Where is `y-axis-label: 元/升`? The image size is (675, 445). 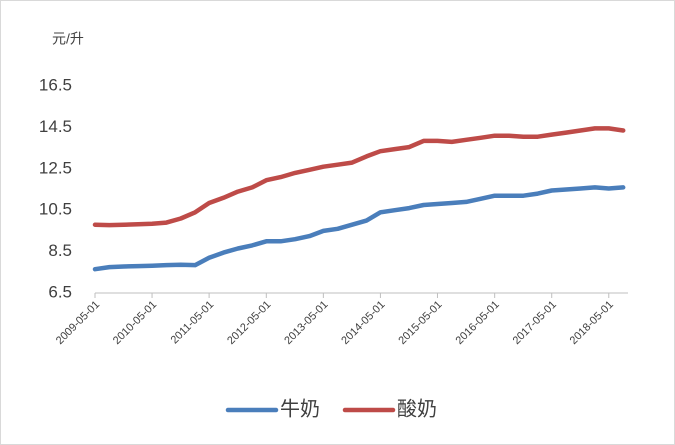
y-axis-label: 元/升 is located at coordinates (68, 39).